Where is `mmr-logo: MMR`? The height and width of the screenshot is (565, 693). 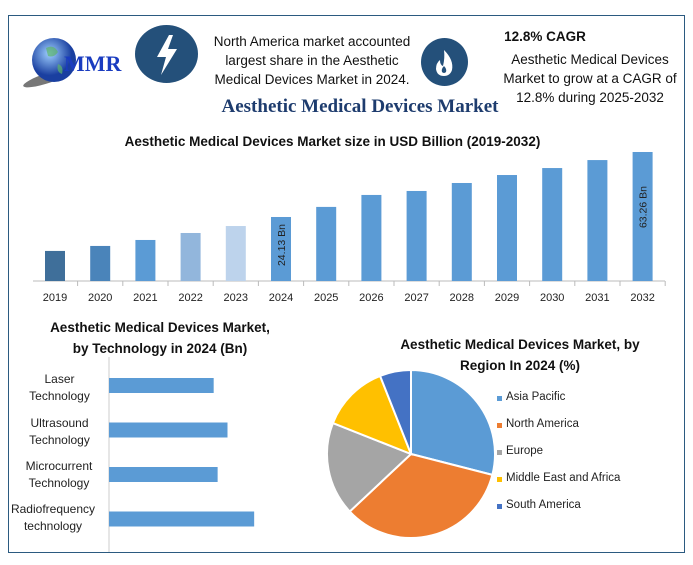
mmr-logo: MMR is located at coordinates (75, 61).